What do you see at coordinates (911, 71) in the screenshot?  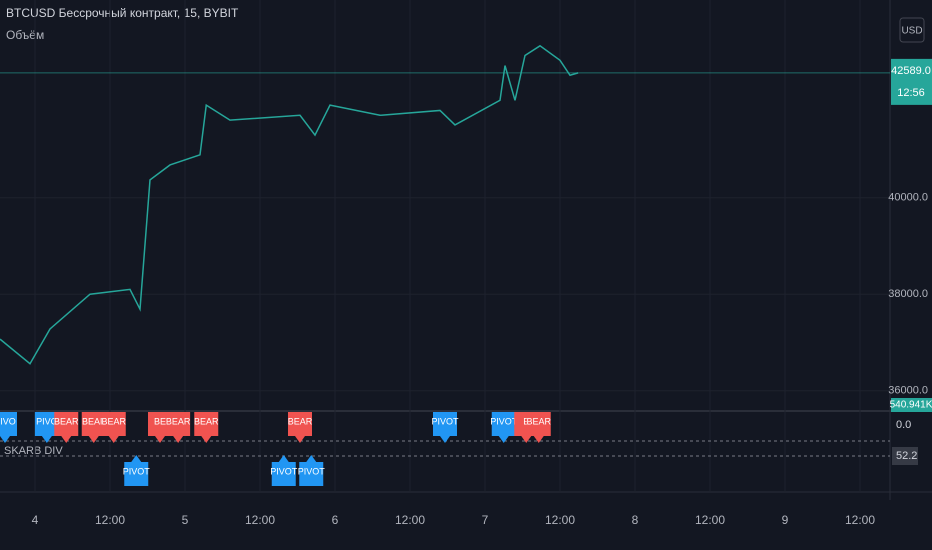 I see `last-price-label: 42589.0` at bounding box center [911, 71].